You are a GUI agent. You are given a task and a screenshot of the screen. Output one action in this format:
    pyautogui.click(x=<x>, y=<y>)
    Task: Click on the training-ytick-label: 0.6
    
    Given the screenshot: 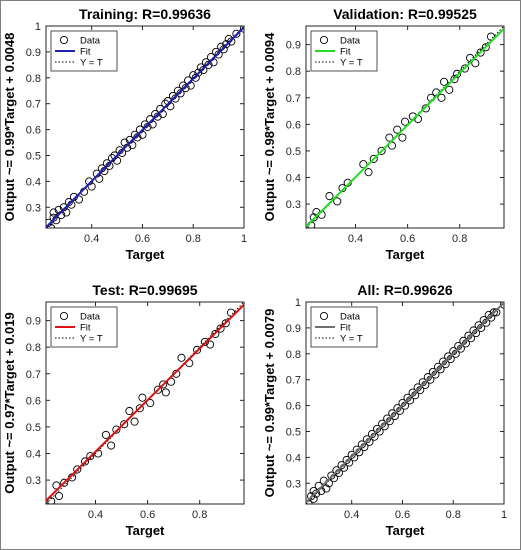 What is the action you would take?
    pyautogui.click(x=33, y=131)
    